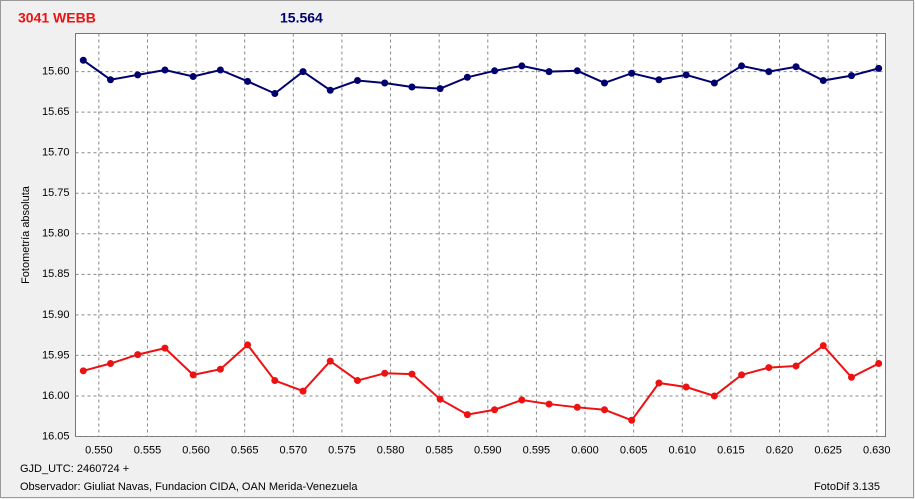 The image size is (915, 499). Describe the element at coordinates (342, 450) in the screenshot. I see `x-tick-label: 0.575` at that location.